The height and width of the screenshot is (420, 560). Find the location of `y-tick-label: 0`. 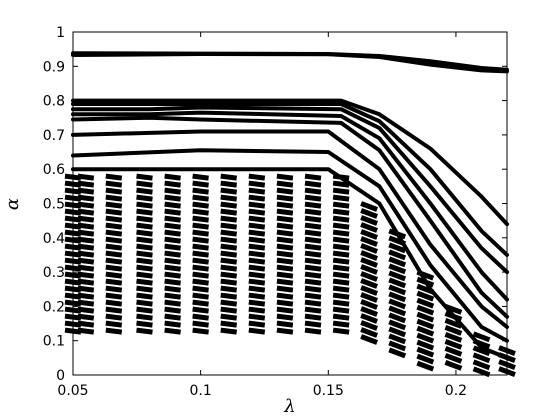

y-tick-label: 0 is located at coordinates (60, 376).